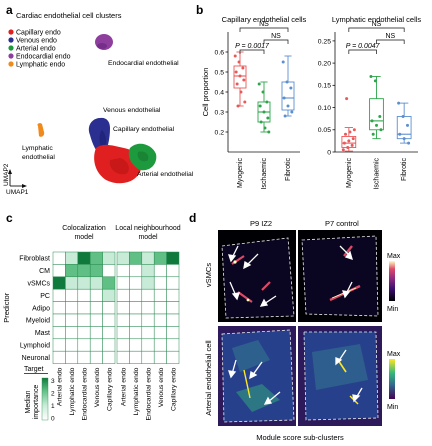  Describe the element at coordinates (404, 123) in the screenshot. I see `box-fibrotic` at that location.